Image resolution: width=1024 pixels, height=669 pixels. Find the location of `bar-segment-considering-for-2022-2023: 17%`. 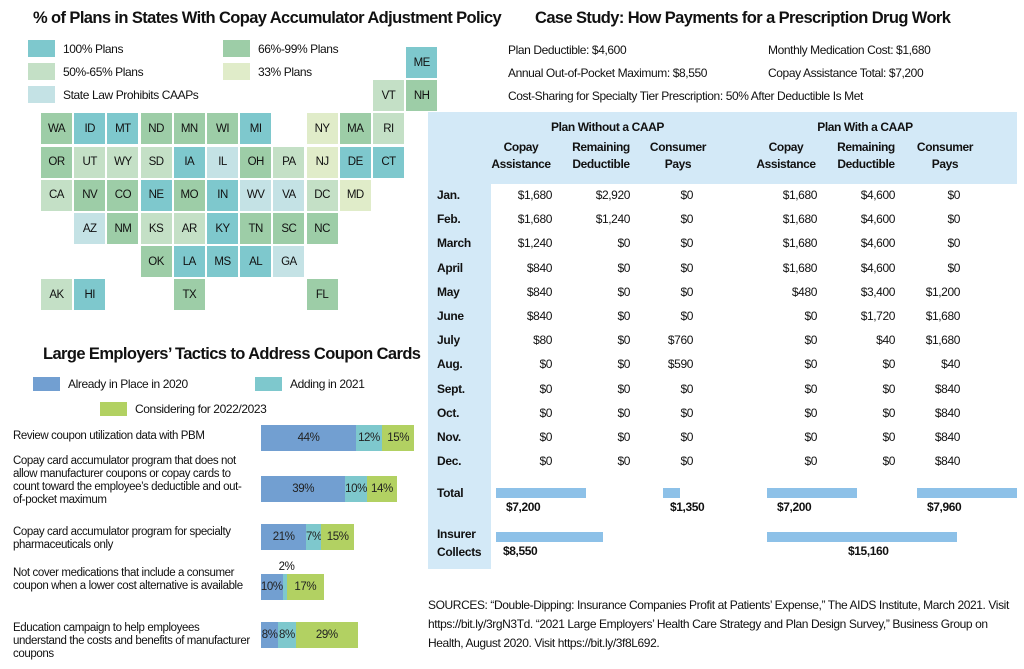

bar-segment-considering-for-2022-2023: 17% is located at coordinates (305, 587).